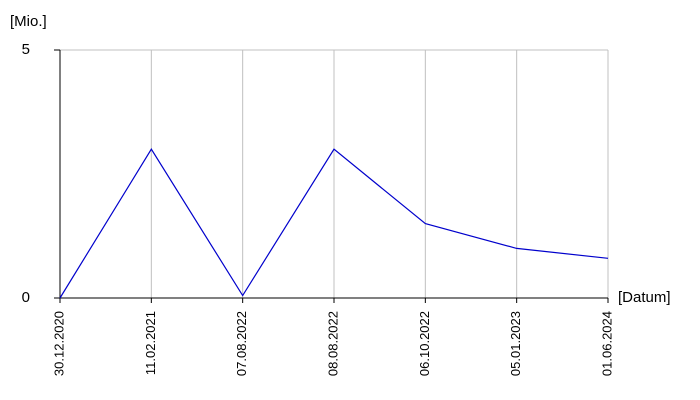 Image resolution: width=700 pixels, height=400 pixels. What do you see at coordinates (26, 297) in the screenshot?
I see `y-tick-label: 0` at bounding box center [26, 297].